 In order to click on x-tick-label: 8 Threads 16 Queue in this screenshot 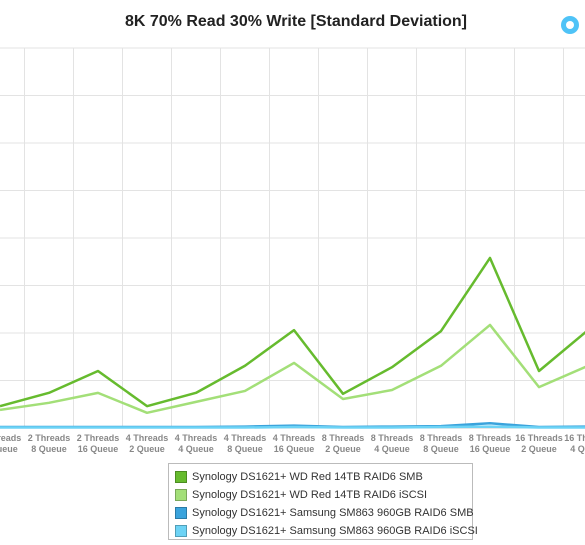, I will do `click(490, 443)`.